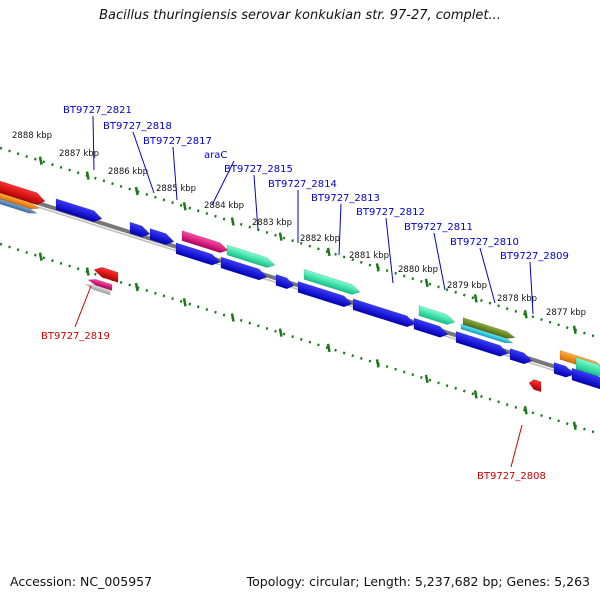  Describe the element at coordinates (75, 336) in the screenshot. I see `gene-label-reverse: BT9727_2819` at that location.